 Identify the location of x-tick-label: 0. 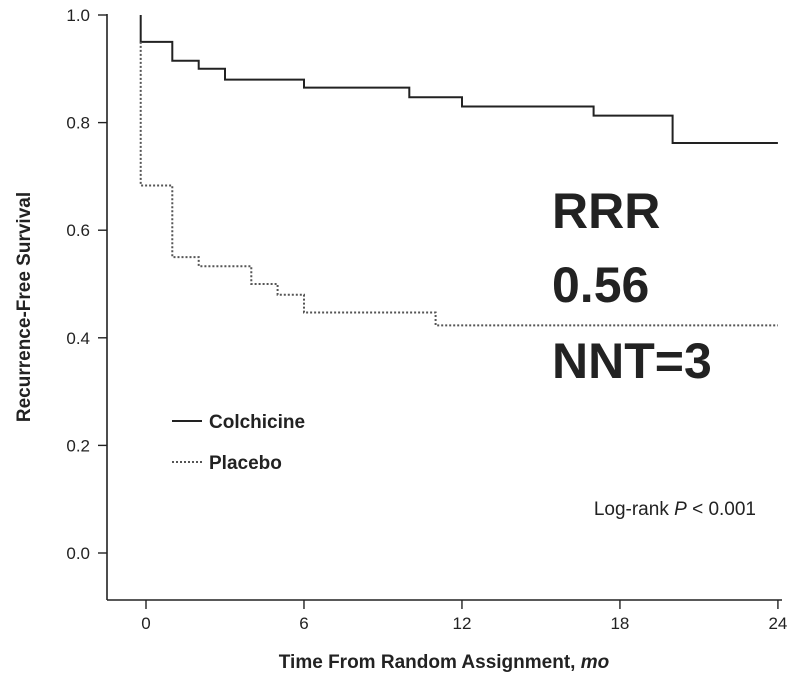
(145, 623).